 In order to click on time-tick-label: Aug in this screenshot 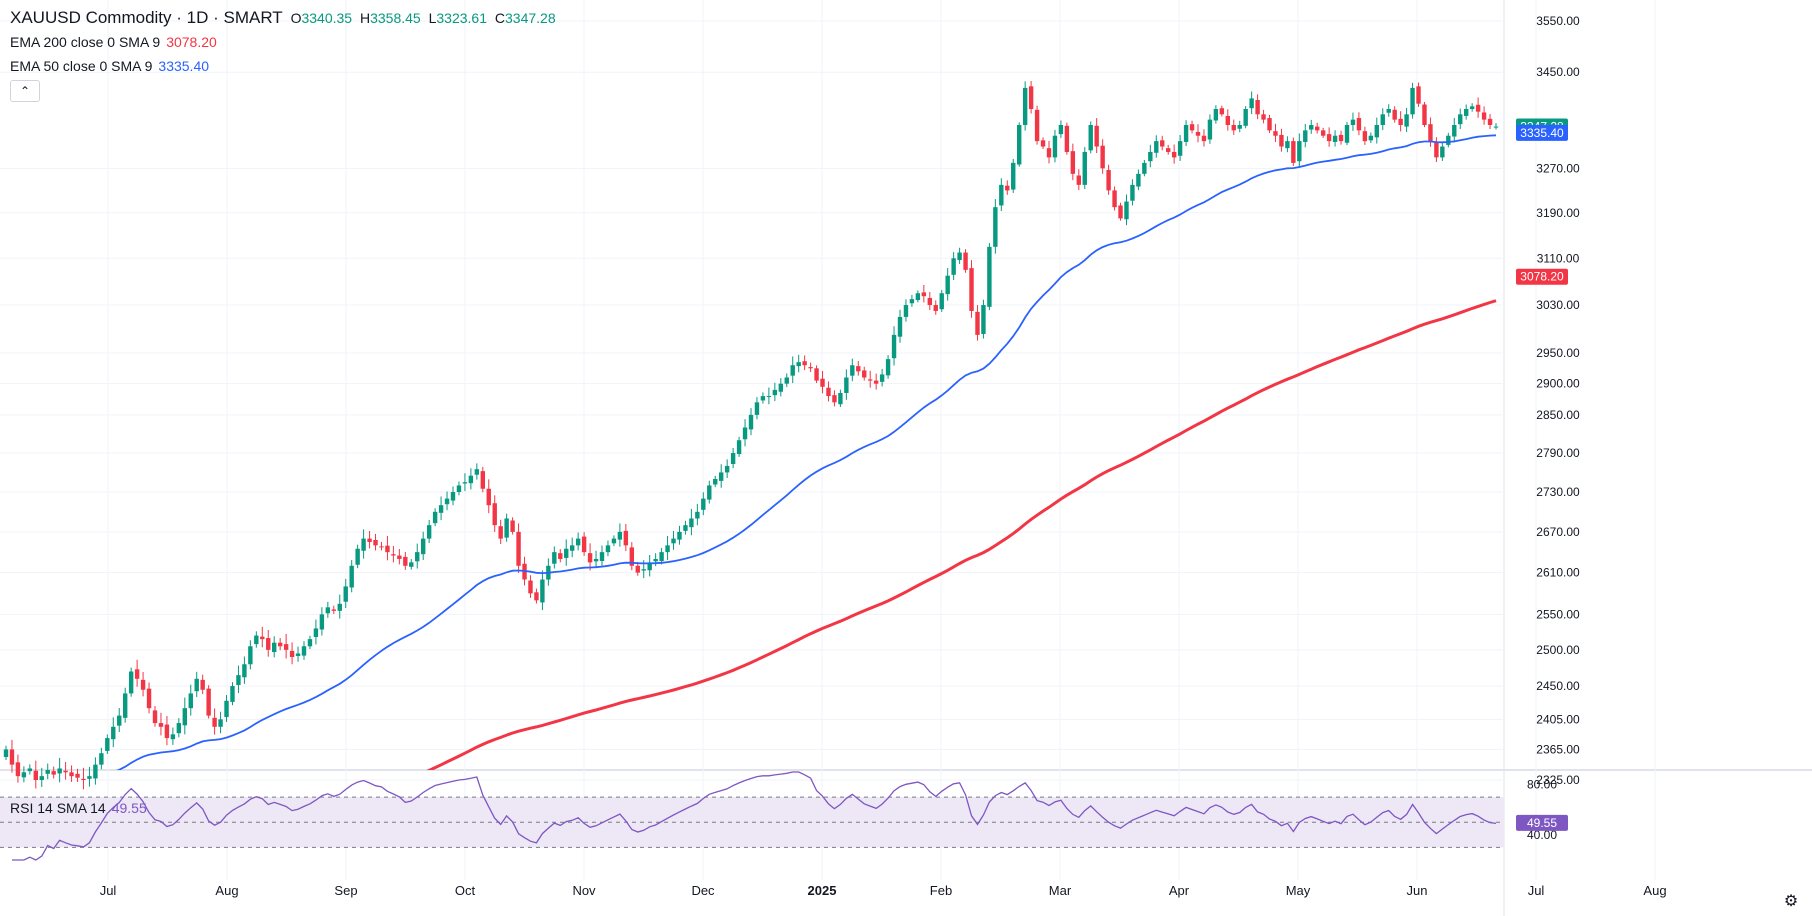, I will do `click(226, 890)`.